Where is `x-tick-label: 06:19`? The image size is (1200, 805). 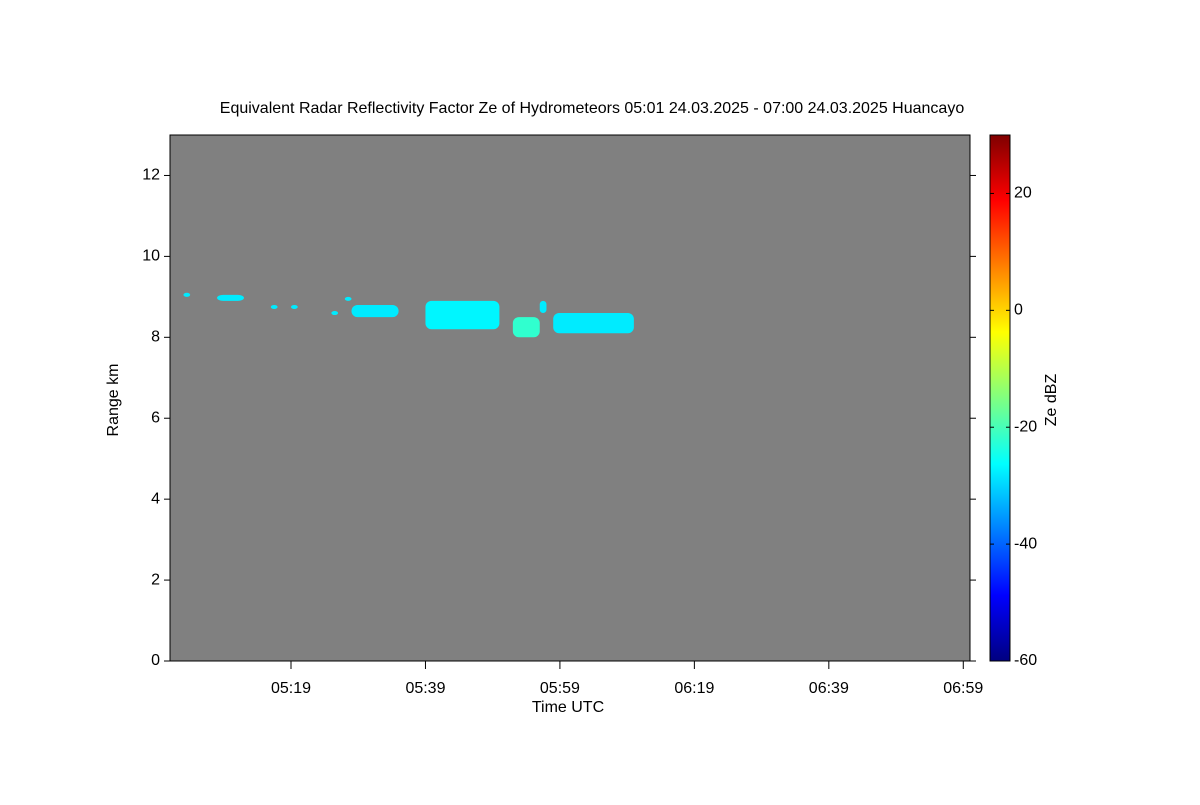 x-tick-label: 06:19 is located at coordinates (694, 688).